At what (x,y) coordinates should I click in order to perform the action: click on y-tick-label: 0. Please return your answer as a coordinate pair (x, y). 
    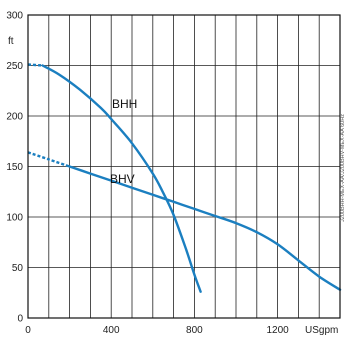
    Looking at the image, I should click on (20, 319).